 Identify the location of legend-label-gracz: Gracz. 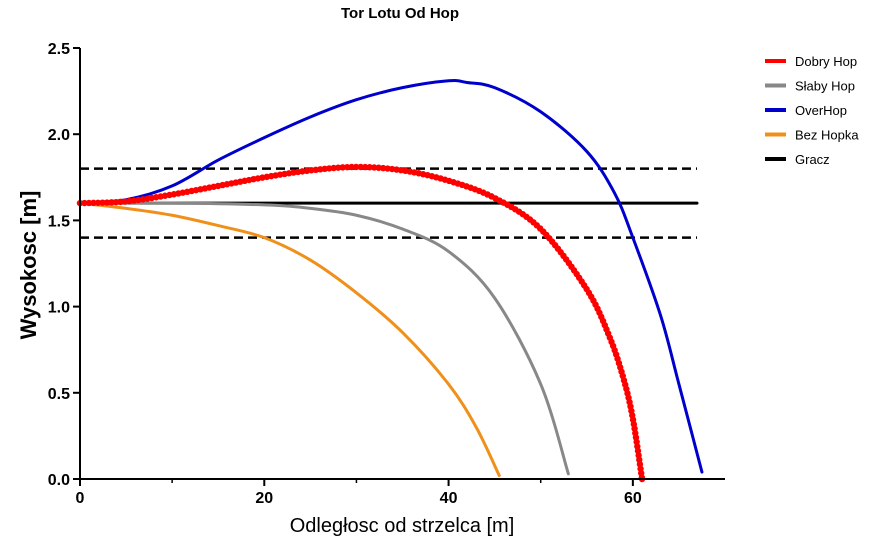
(812, 159).